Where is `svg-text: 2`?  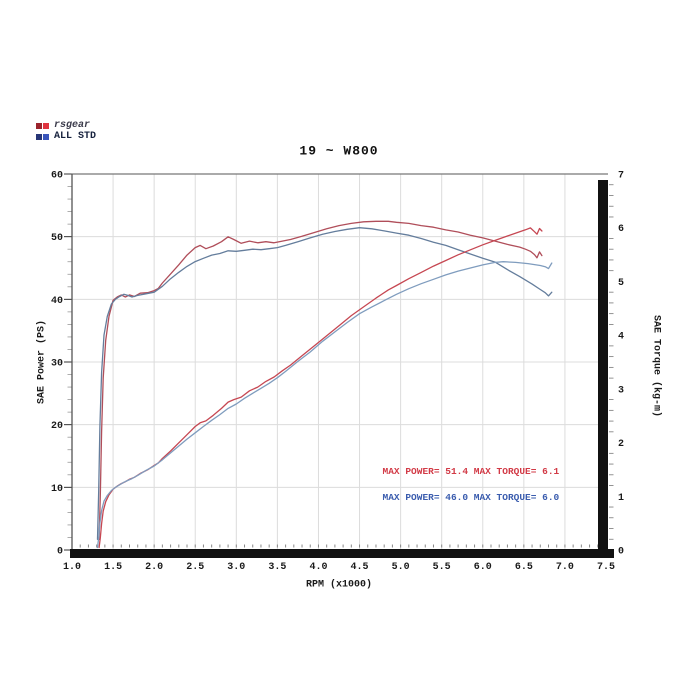 svg-text: 2 is located at coordinates (621, 444).